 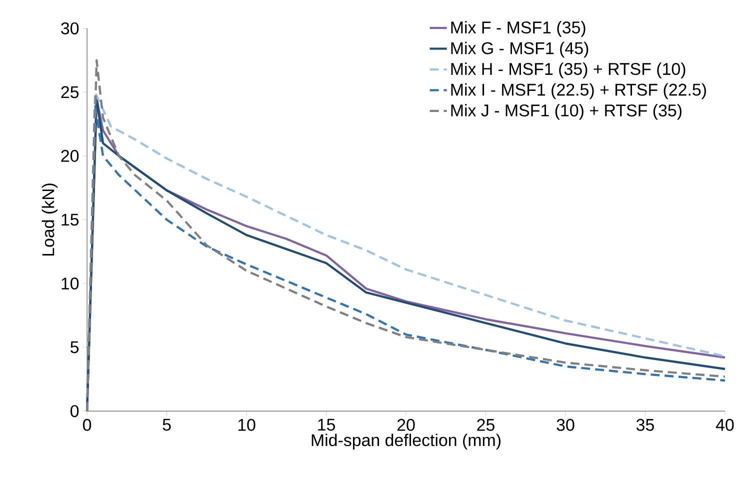 I want to click on legend-label: Mix J - MSF1 (10) + RTSF (35), so click(x=566, y=112).